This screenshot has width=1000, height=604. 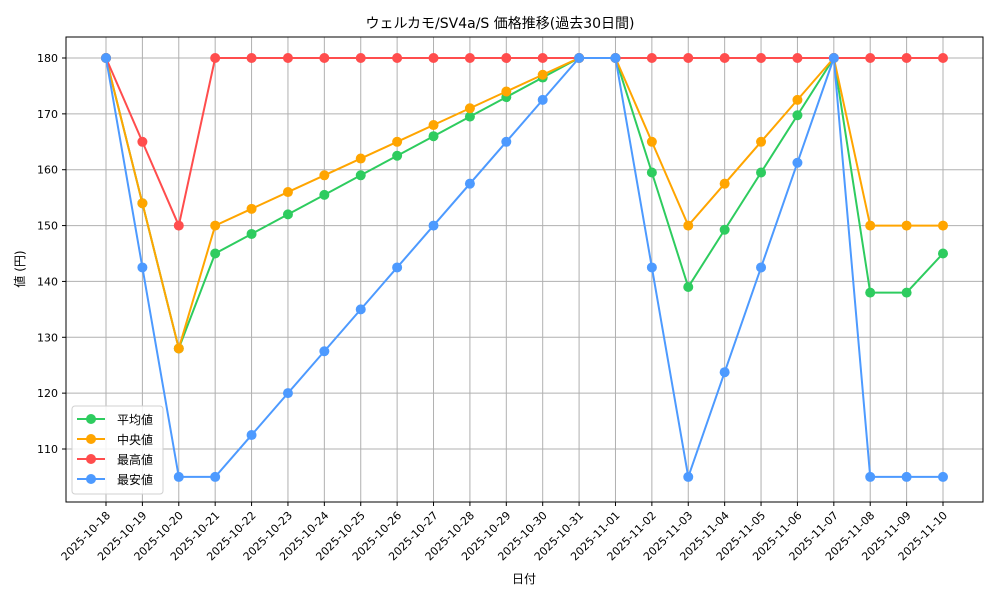 What do you see at coordinates (47, 337) in the screenshot?
I see `y-tick-label: 130` at bounding box center [47, 337].